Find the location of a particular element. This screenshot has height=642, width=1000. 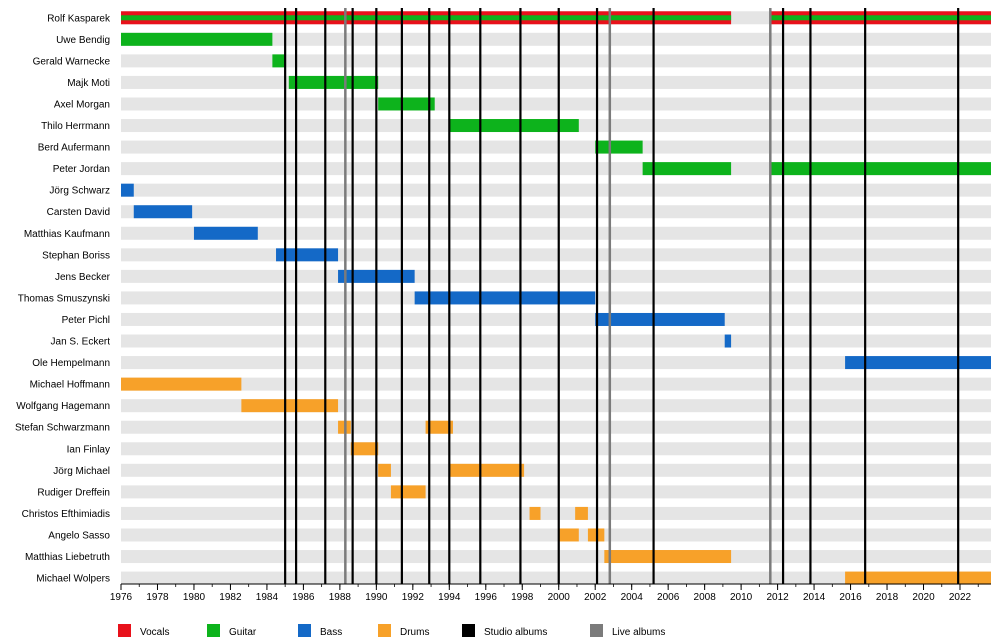

member-label: Jan S. Eckert is located at coordinates (81, 342).